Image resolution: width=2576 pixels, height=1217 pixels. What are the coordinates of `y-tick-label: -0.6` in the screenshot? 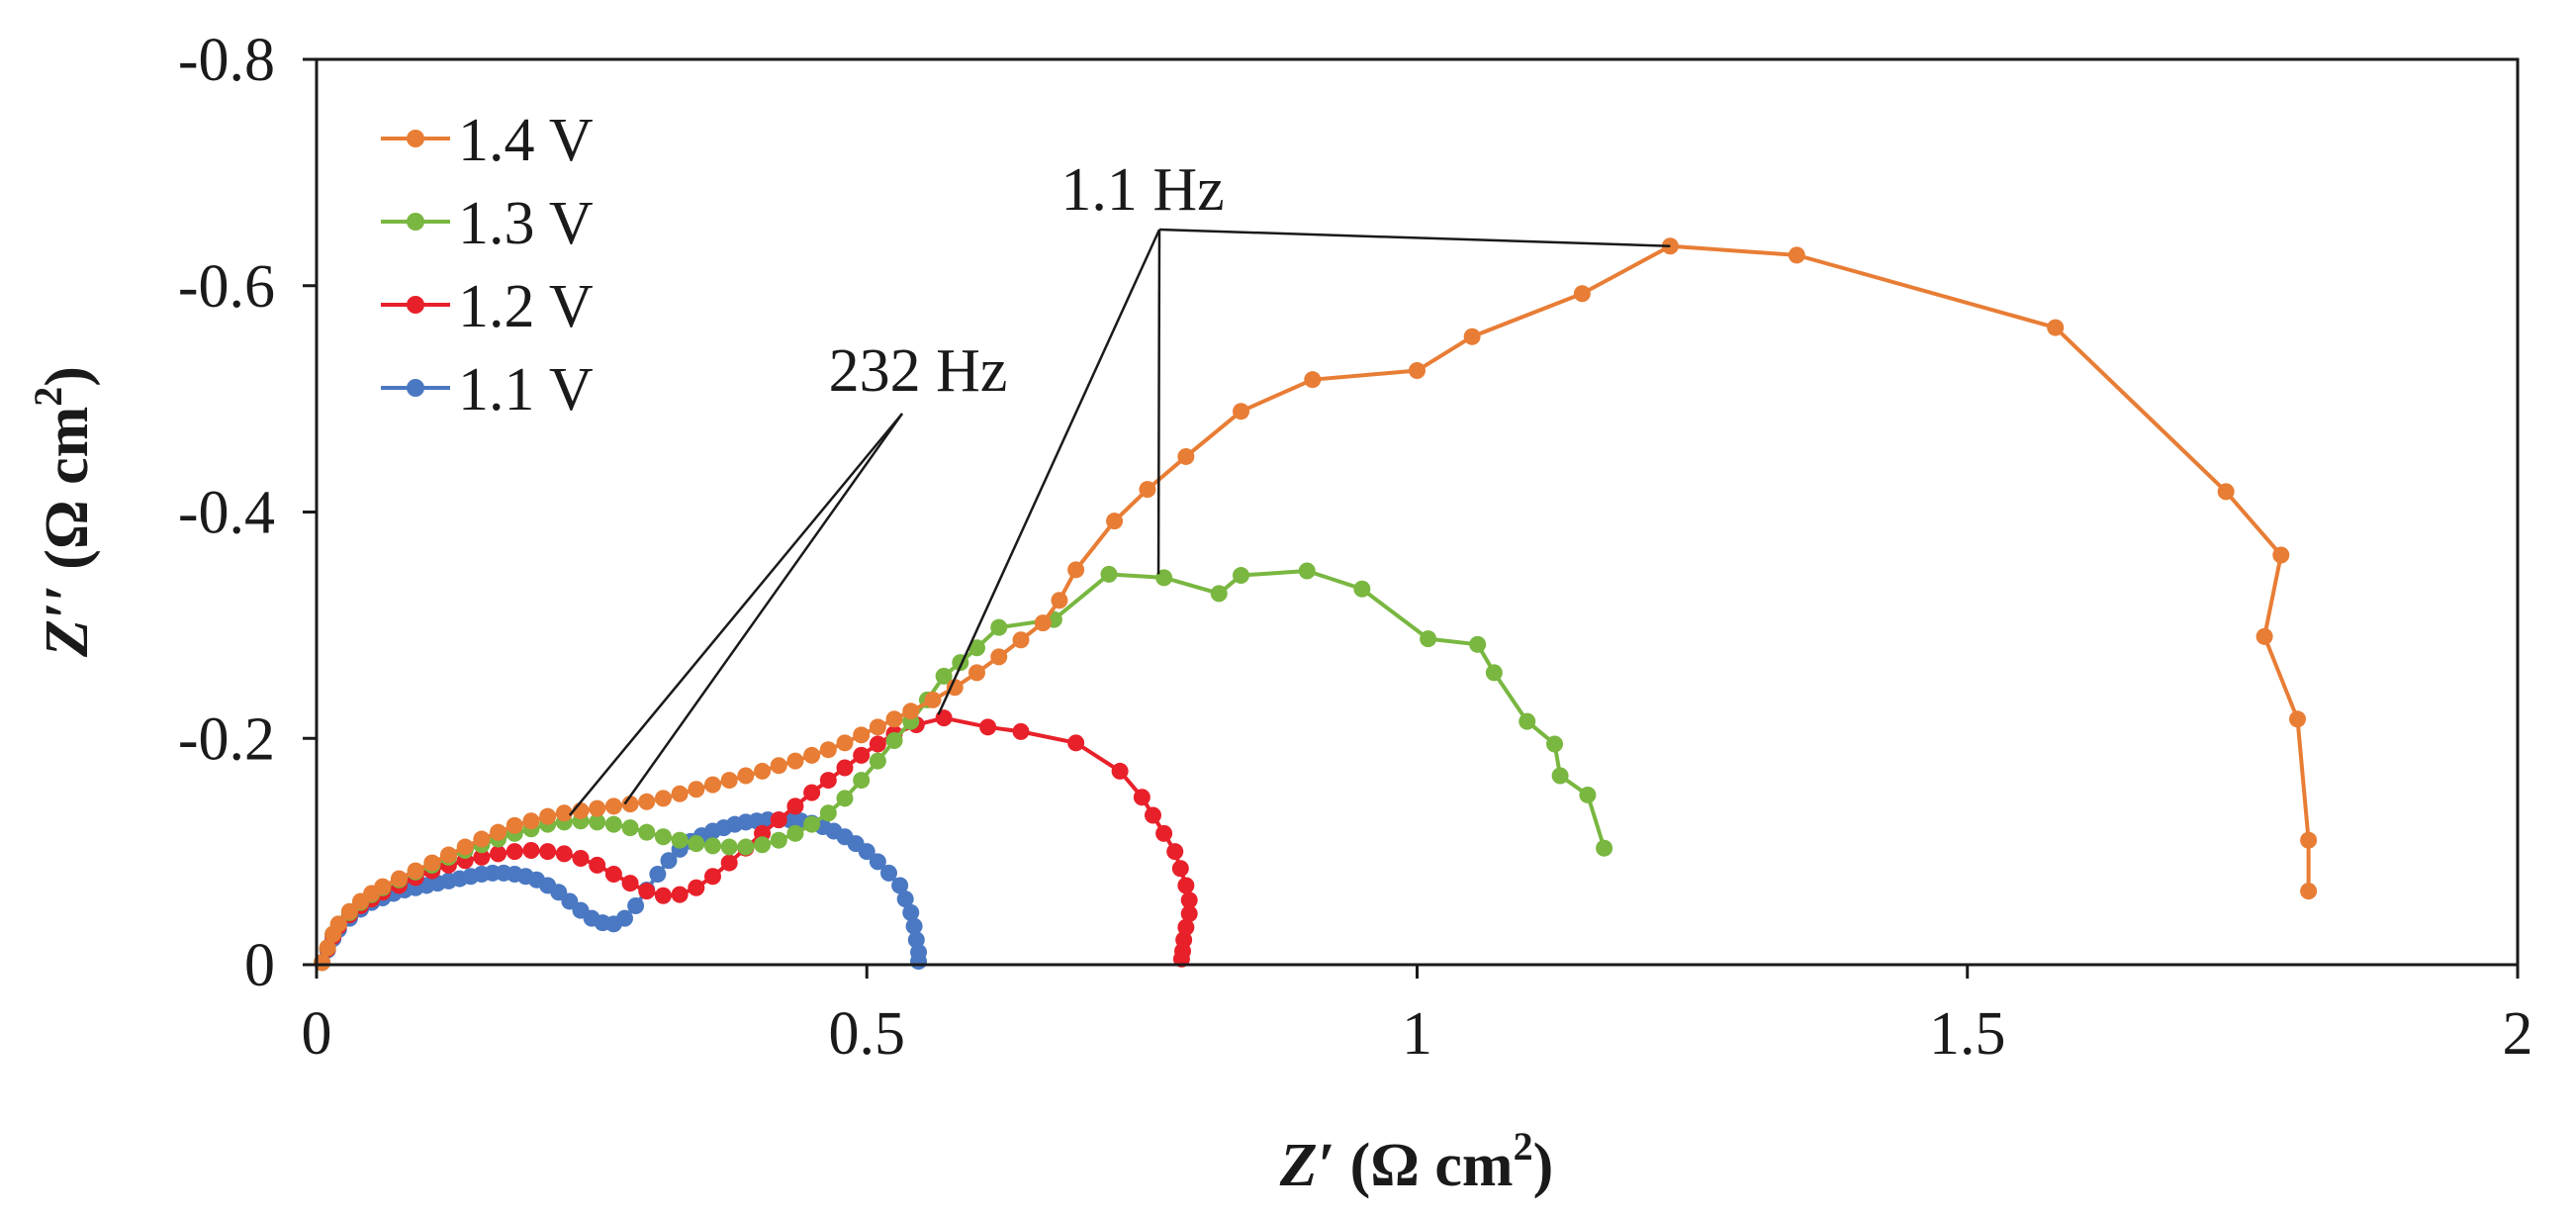 It's located at (227, 287).